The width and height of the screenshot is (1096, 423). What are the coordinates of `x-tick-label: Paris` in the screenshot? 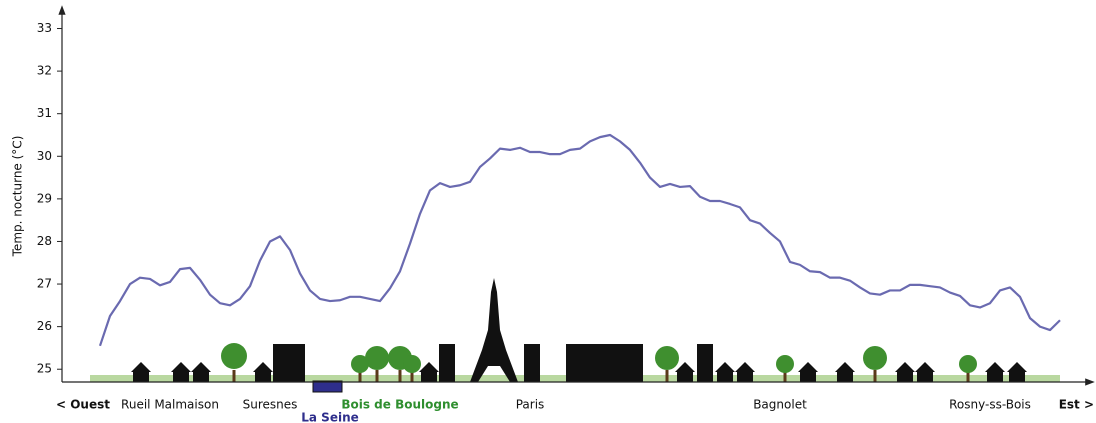 It's located at (530, 405).